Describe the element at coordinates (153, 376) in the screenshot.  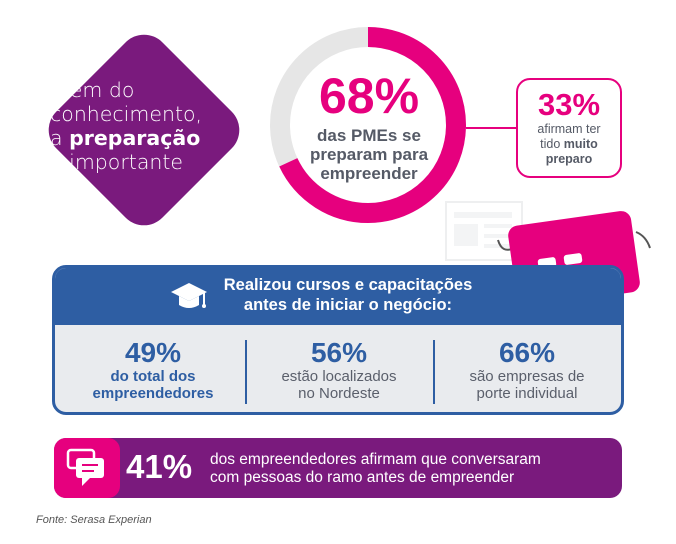
I see `stat-total-line-1: do total dos` at that location.